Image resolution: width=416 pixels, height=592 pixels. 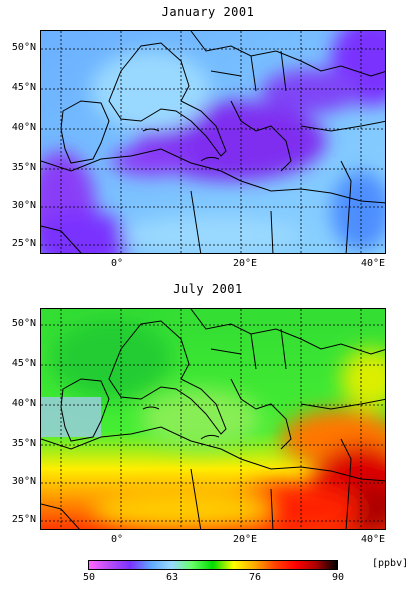 I want to click on colorbar-unit: [ppbv], so click(x=390, y=563).